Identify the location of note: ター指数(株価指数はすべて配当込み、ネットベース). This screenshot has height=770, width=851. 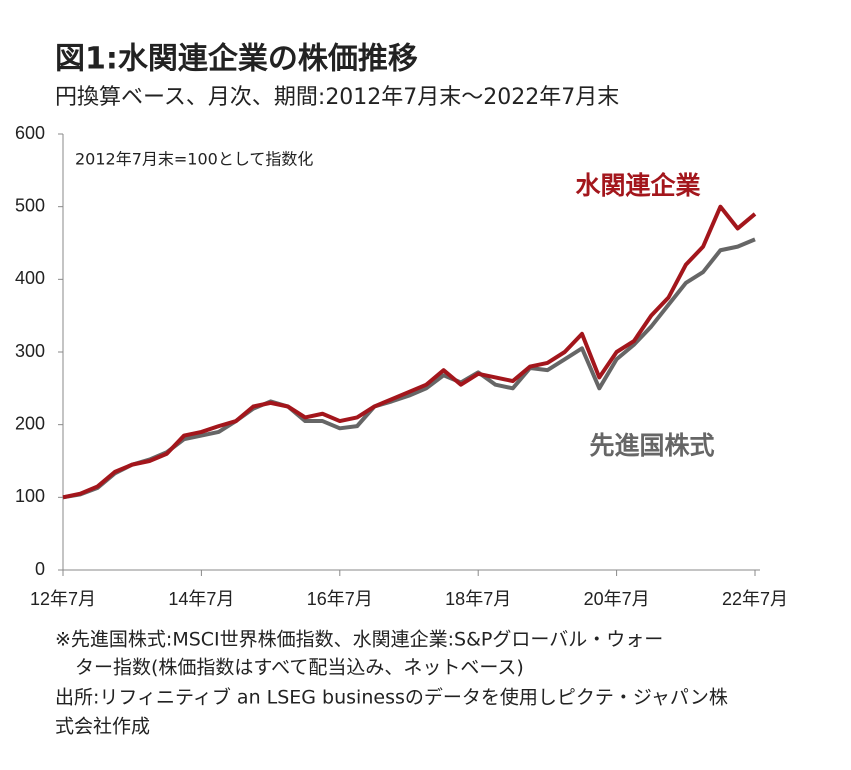
(299, 668).